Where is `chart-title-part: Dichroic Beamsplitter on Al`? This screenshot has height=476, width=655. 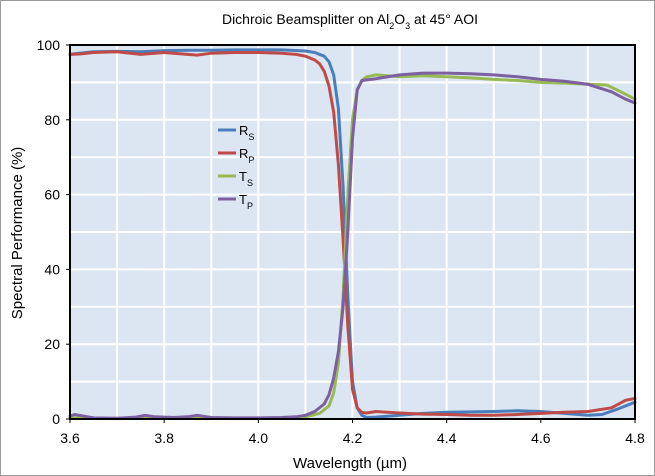
chart-title-part: Dichroic Beamsplitter on Al is located at coordinates (305, 19).